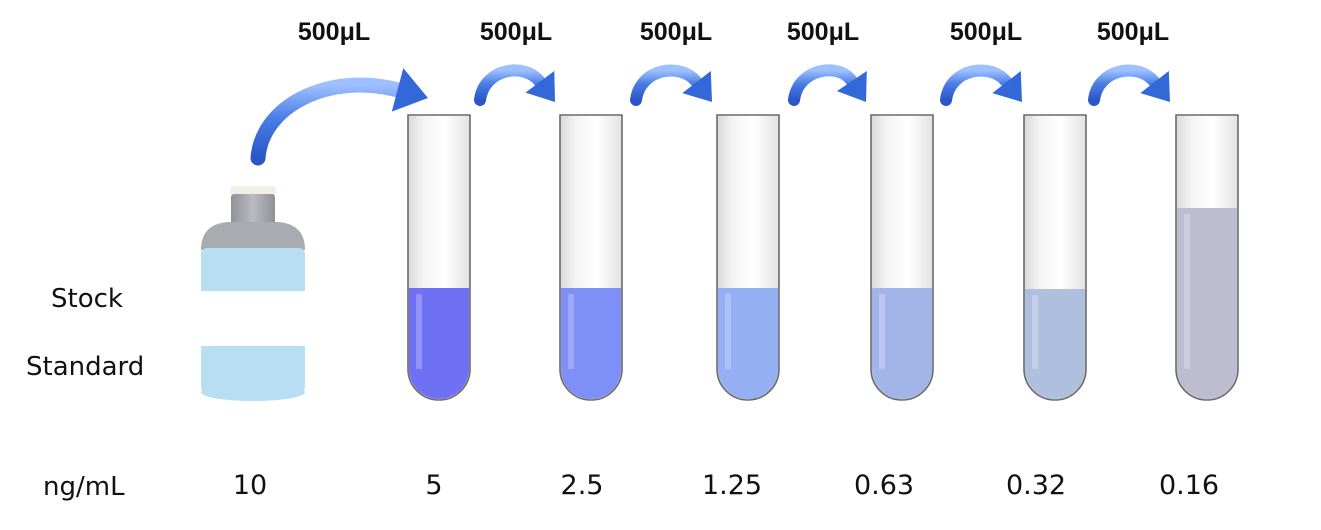  What do you see at coordinates (253, 236) in the screenshot?
I see `bottle-shoulder` at bounding box center [253, 236].